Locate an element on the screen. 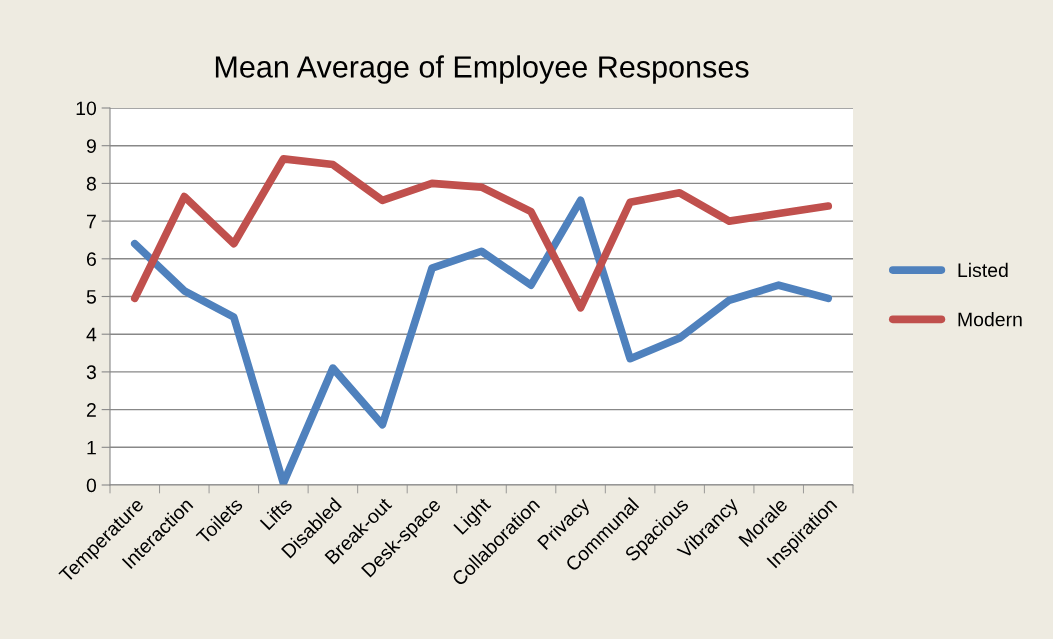 This screenshot has width=1053, height=639. y-tick-label: 9 is located at coordinates (91, 146).